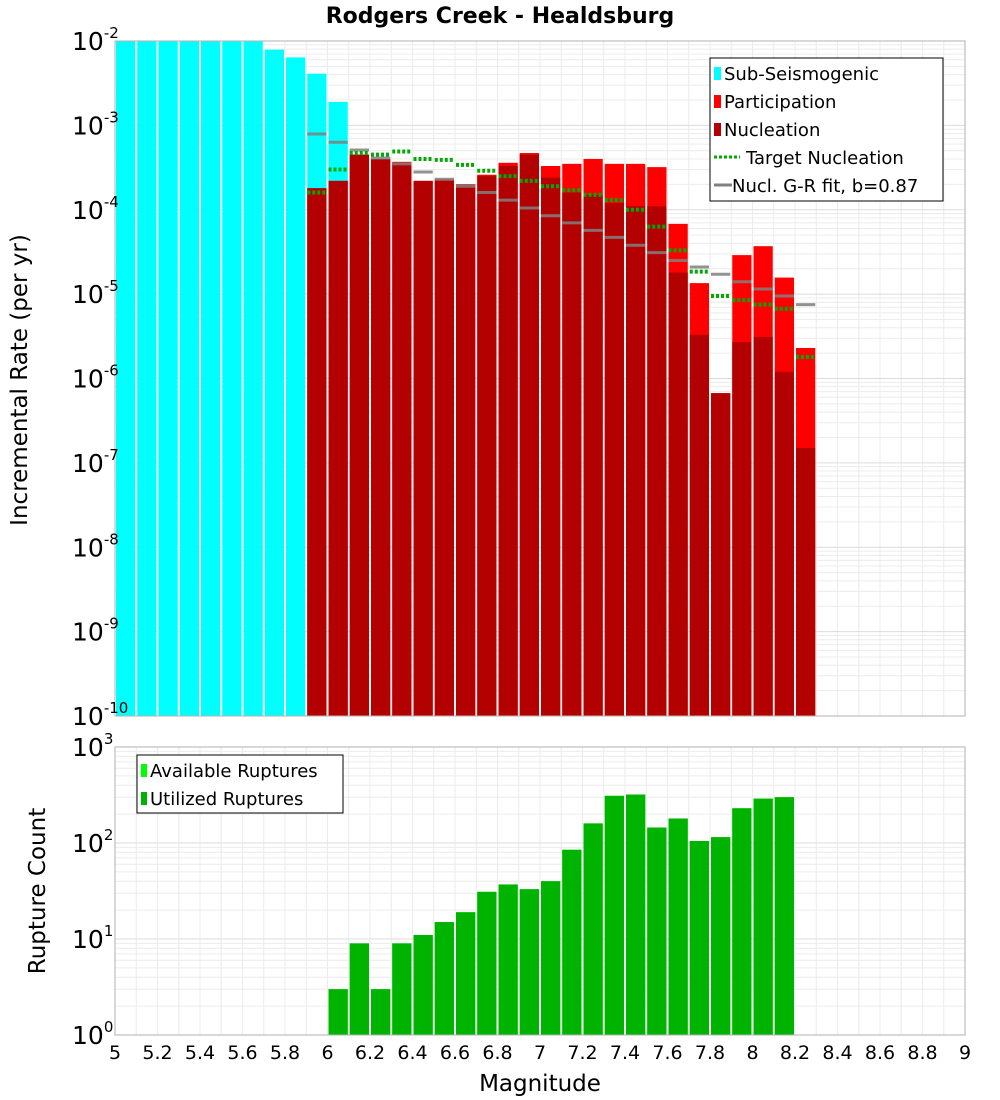  What do you see at coordinates (772, 130) in the screenshot?
I see `legend-label-nucleation: Nucleation` at bounding box center [772, 130].